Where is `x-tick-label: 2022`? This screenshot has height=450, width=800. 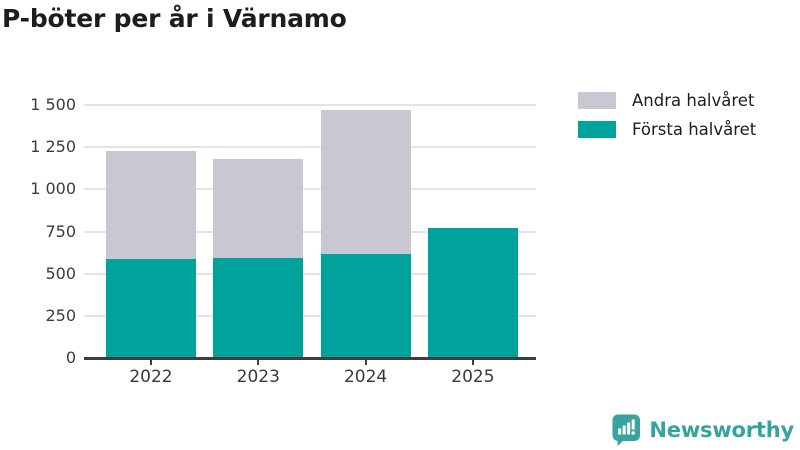 x-tick-label: 2022 is located at coordinates (151, 377).